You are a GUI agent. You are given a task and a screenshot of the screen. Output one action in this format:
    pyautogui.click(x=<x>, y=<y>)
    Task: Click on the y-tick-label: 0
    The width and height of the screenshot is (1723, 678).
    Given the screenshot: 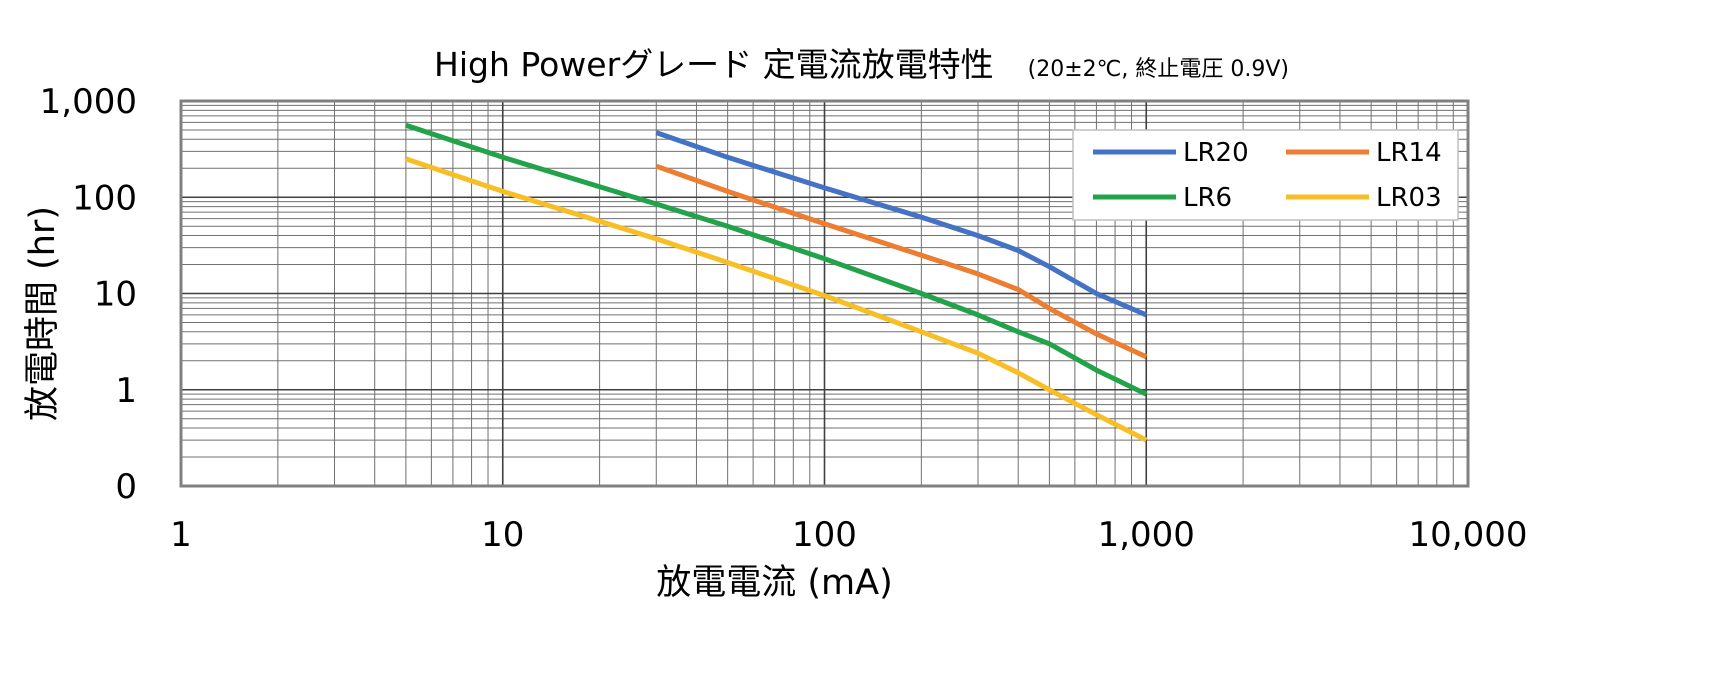 What is the action you would take?
    pyautogui.click(x=126, y=487)
    